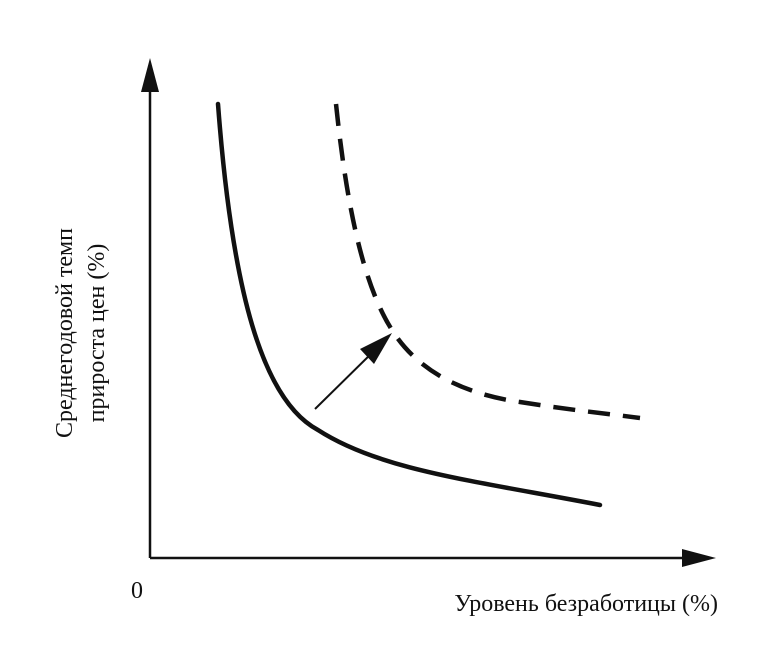 The height and width of the screenshot is (658, 759). I want to click on y-axis-label-line2: прироста цен (%), so click(97, 333).